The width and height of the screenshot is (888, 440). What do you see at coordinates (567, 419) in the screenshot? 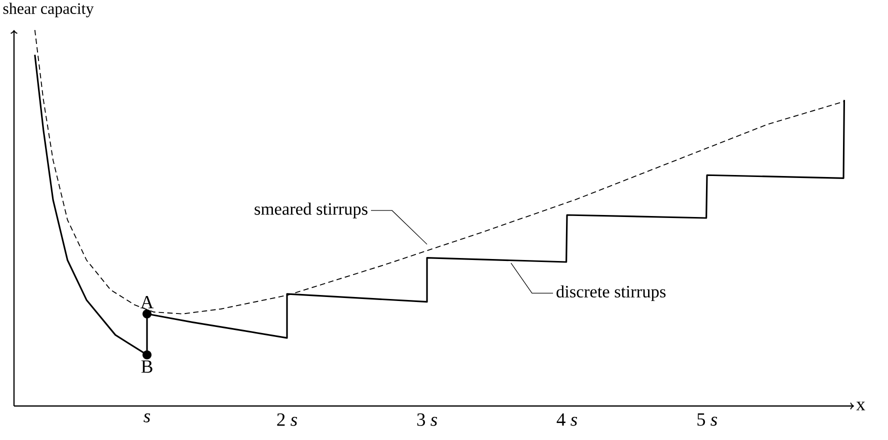
I see `x-tick-label: 4 s` at bounding box center [567, 419].